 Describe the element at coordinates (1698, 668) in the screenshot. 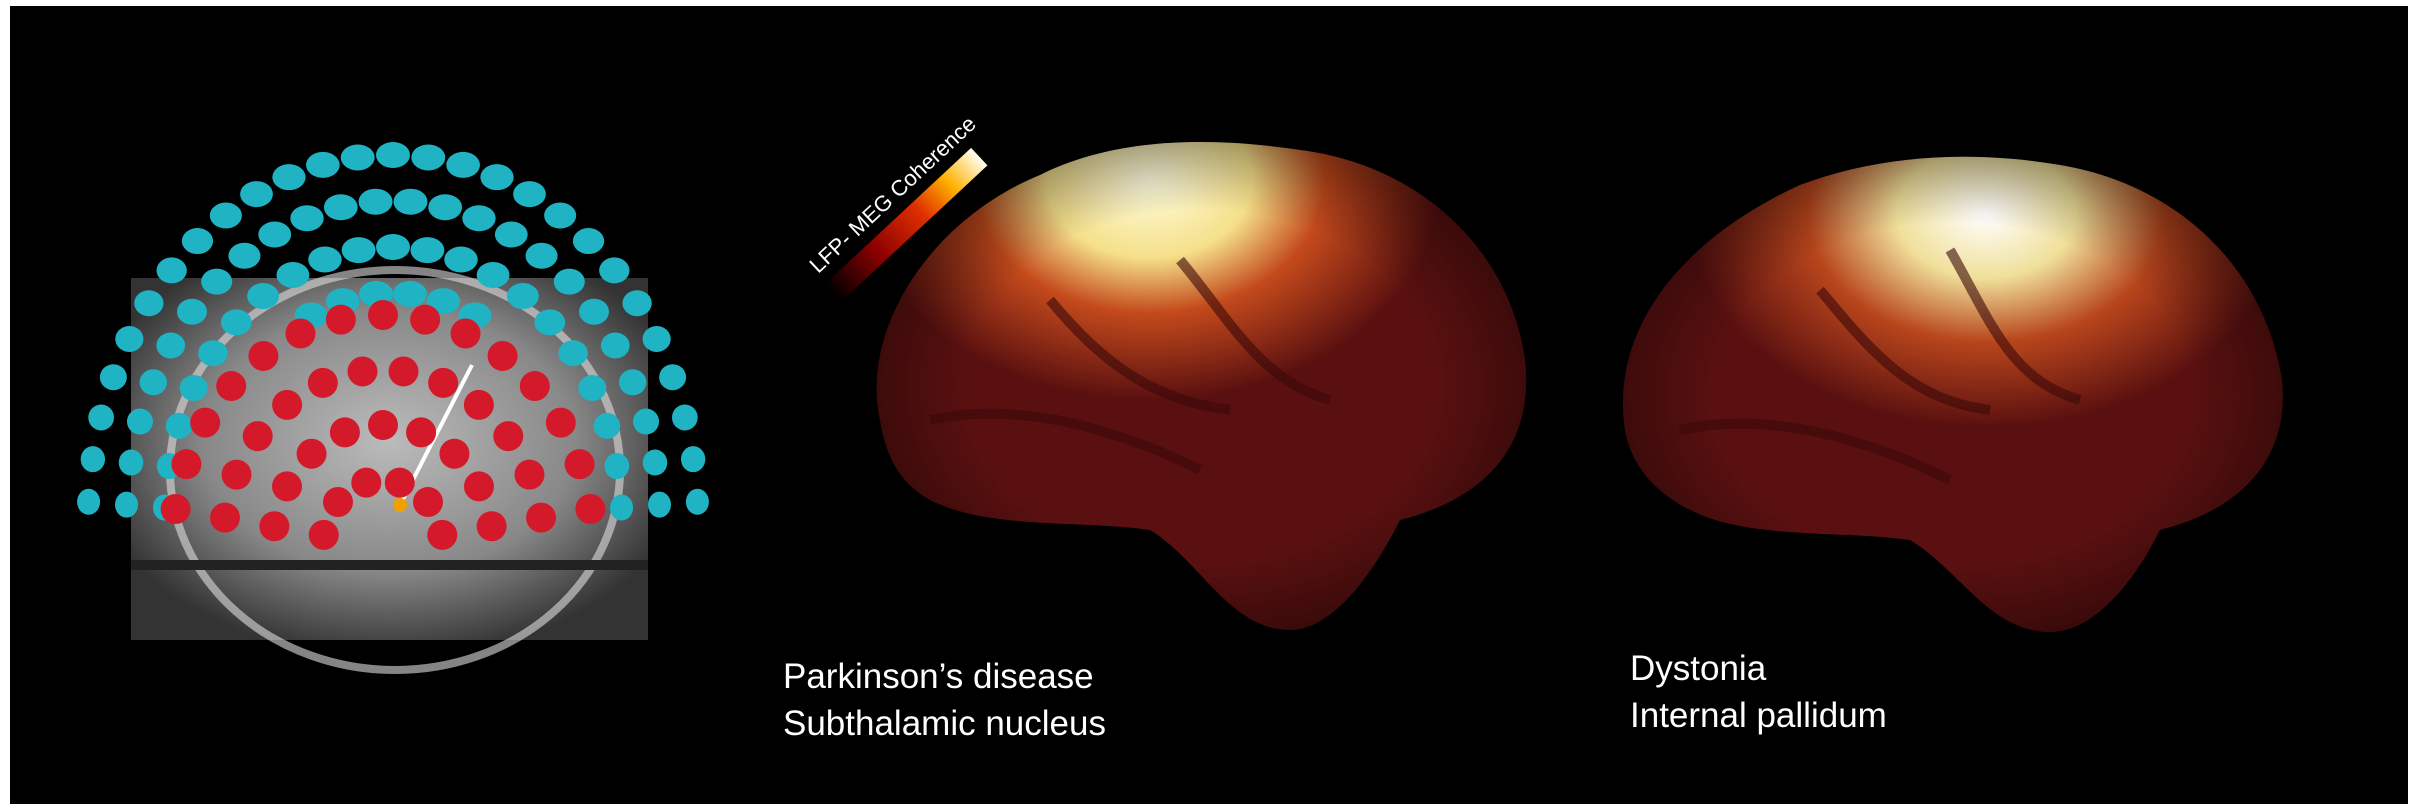

I see `panel-title: Dystonia` at that location.